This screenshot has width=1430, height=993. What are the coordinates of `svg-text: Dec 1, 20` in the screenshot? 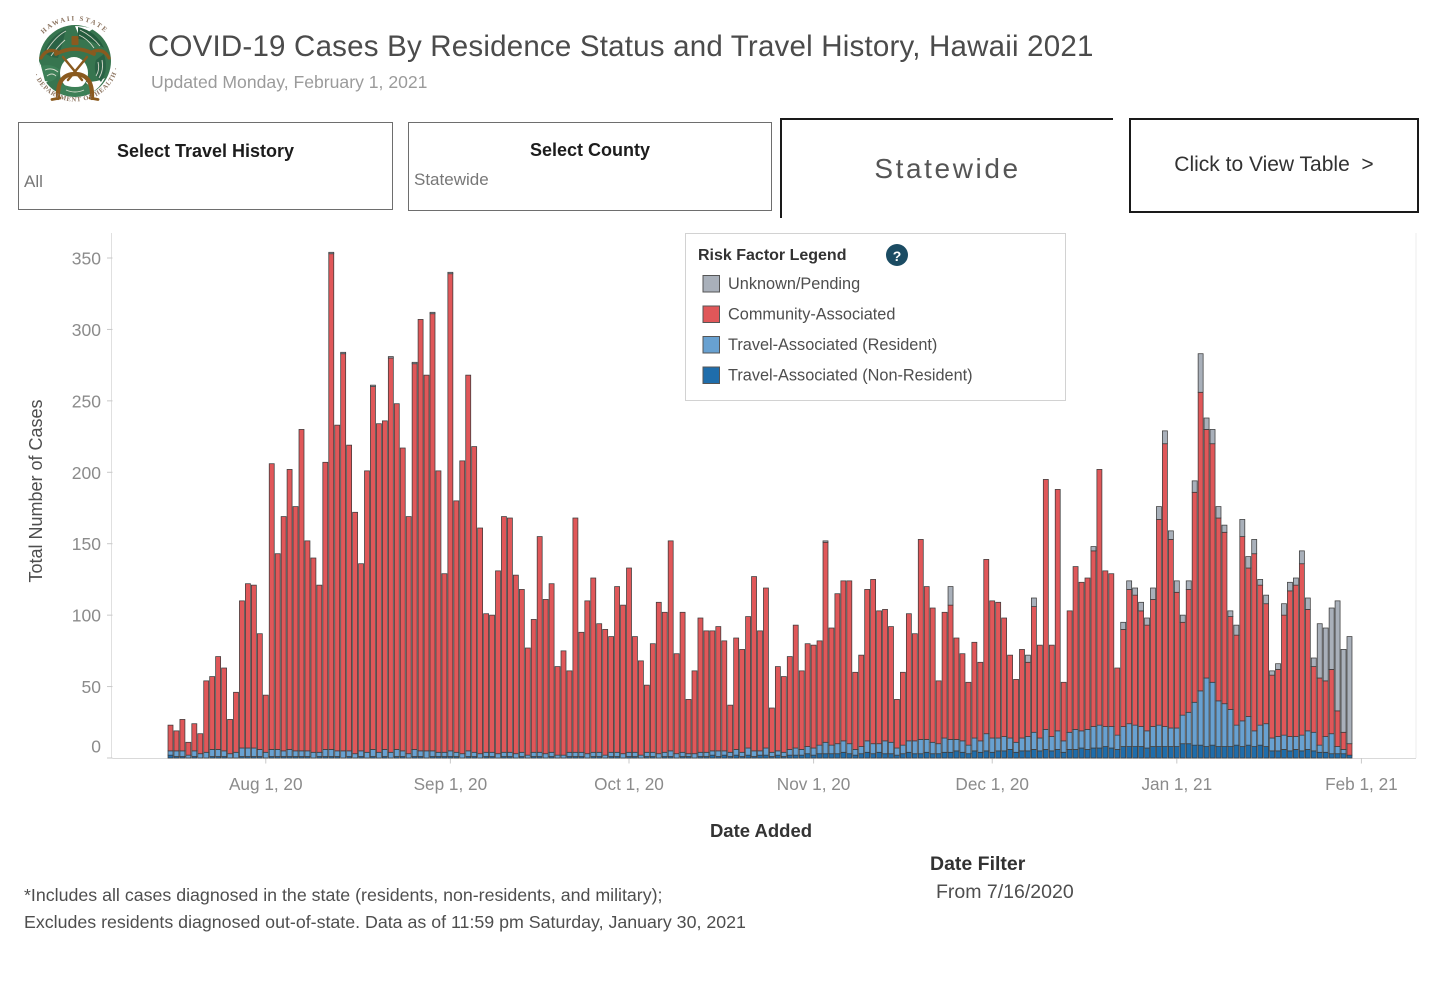 It's located at (992, 784).